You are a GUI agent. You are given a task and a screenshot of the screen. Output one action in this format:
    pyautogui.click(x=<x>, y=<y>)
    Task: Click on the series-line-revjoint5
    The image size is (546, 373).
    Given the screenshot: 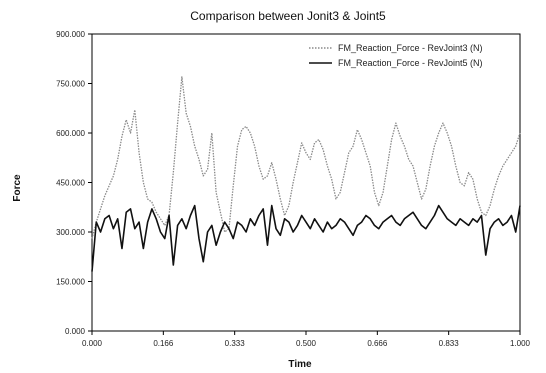 What is the action you would take?
    pyautogui.click(x=306, y=238)
    